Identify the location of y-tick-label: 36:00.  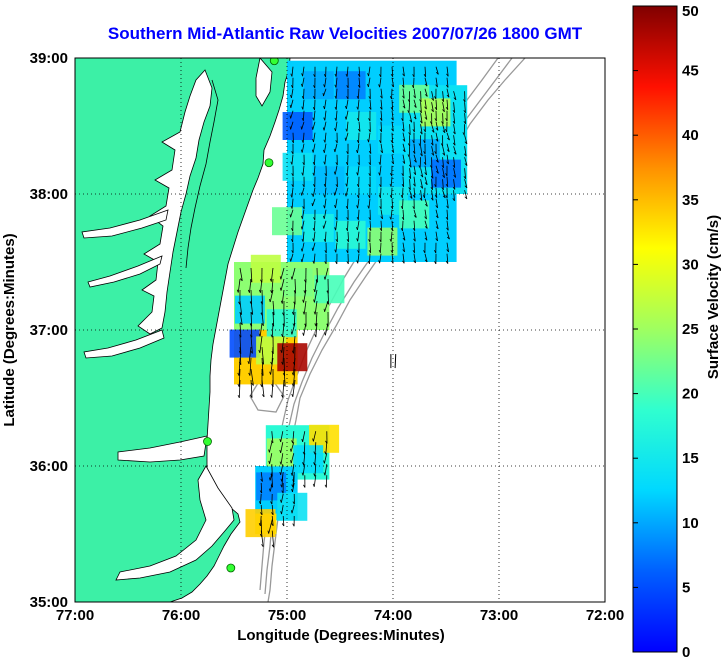
(49, 466).